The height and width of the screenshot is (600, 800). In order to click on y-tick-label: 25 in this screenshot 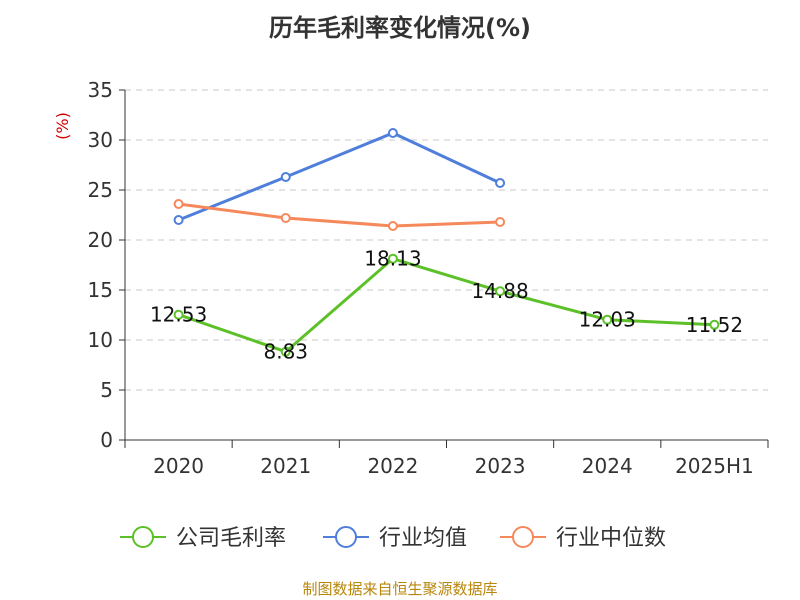, I will do `click(100, 190)`.